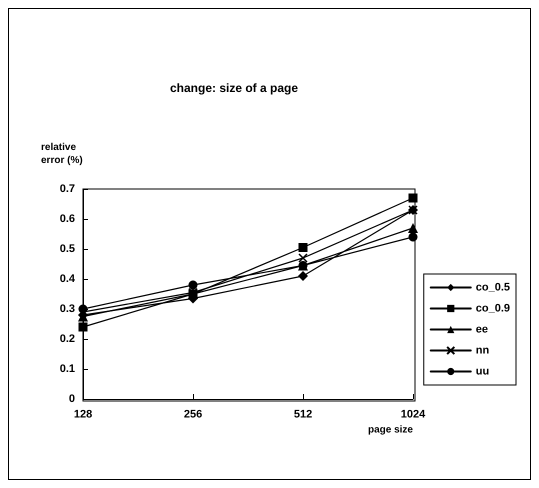 The width and height of the screenshot is (539, 488). What do you see at coordinates (483, 350) in the screenshot?
I see `legend-label: nn` at bounding box center [483, 350].